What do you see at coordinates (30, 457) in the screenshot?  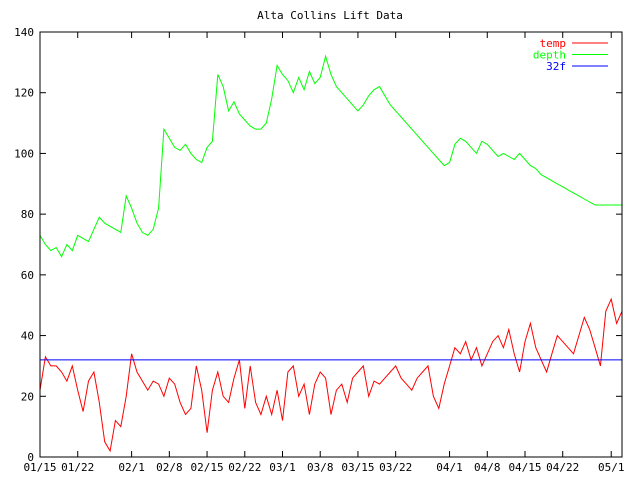 I see `y-tick-label: 0` at bounding box center [30, 457].